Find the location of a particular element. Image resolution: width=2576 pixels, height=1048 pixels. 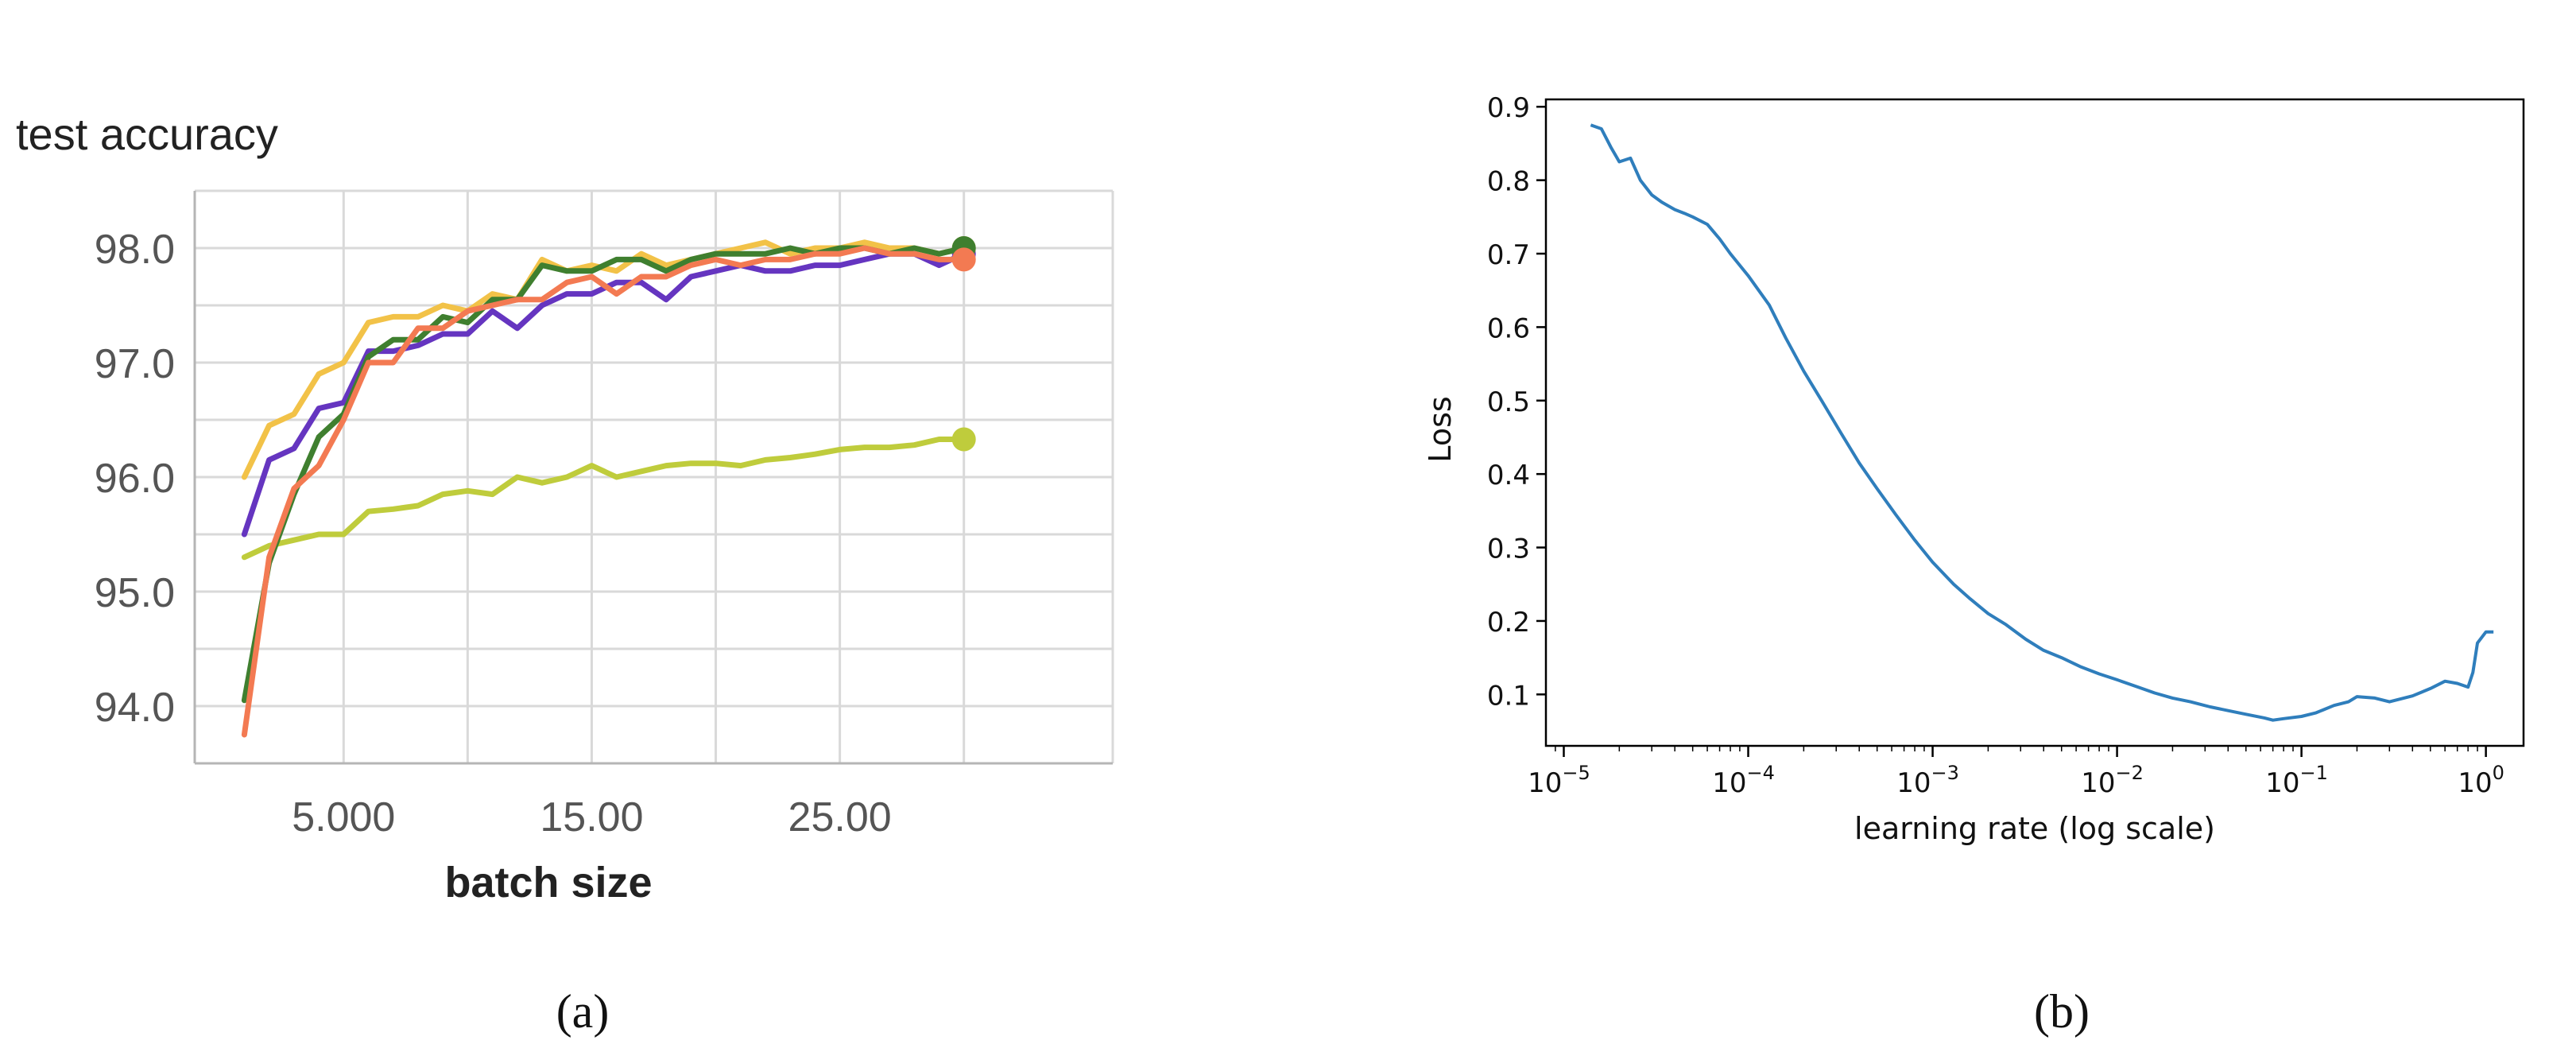

chart-a-x-tick-label: 15.00 is located at coordinates (591, 817).